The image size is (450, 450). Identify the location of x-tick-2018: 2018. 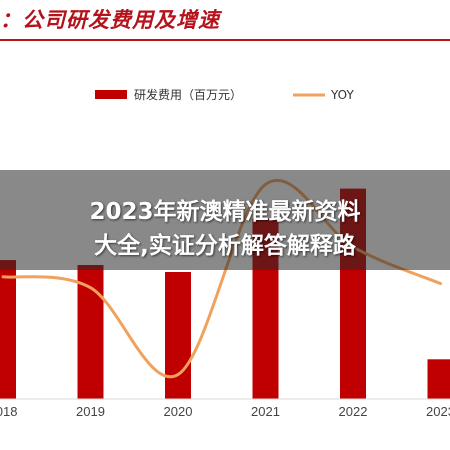
(8, 411).